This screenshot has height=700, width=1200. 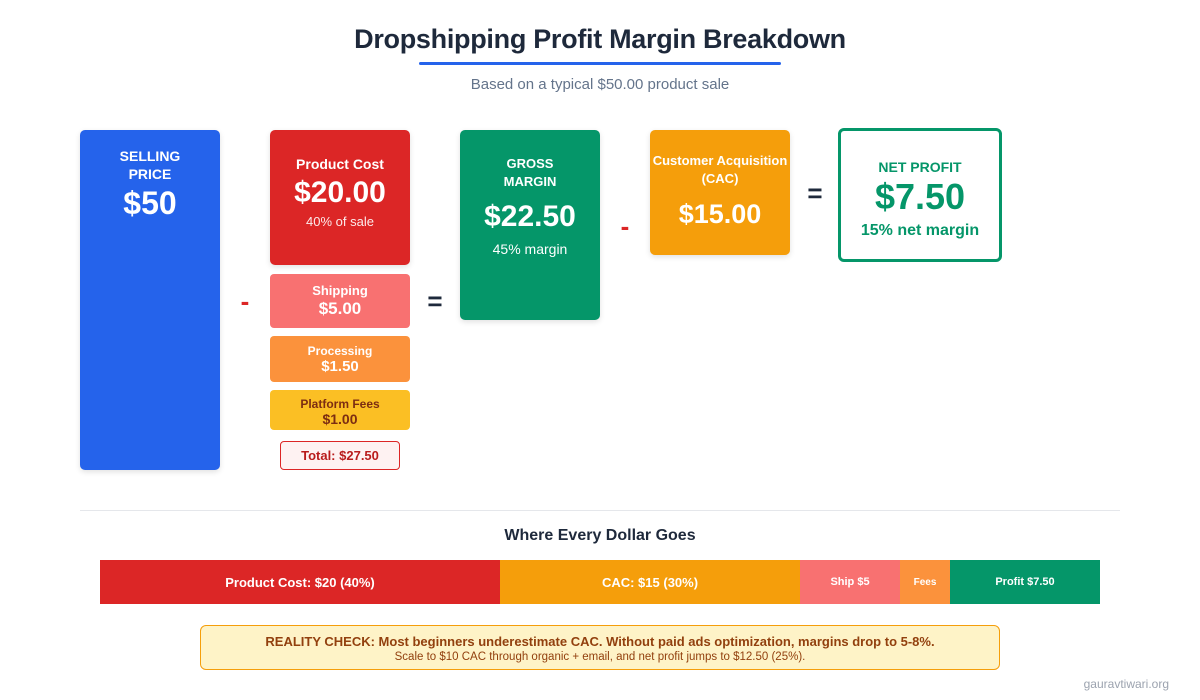 I want to click on page-title: Dropshipping Profit Margin Breakdown, so click(x=600, y=39).